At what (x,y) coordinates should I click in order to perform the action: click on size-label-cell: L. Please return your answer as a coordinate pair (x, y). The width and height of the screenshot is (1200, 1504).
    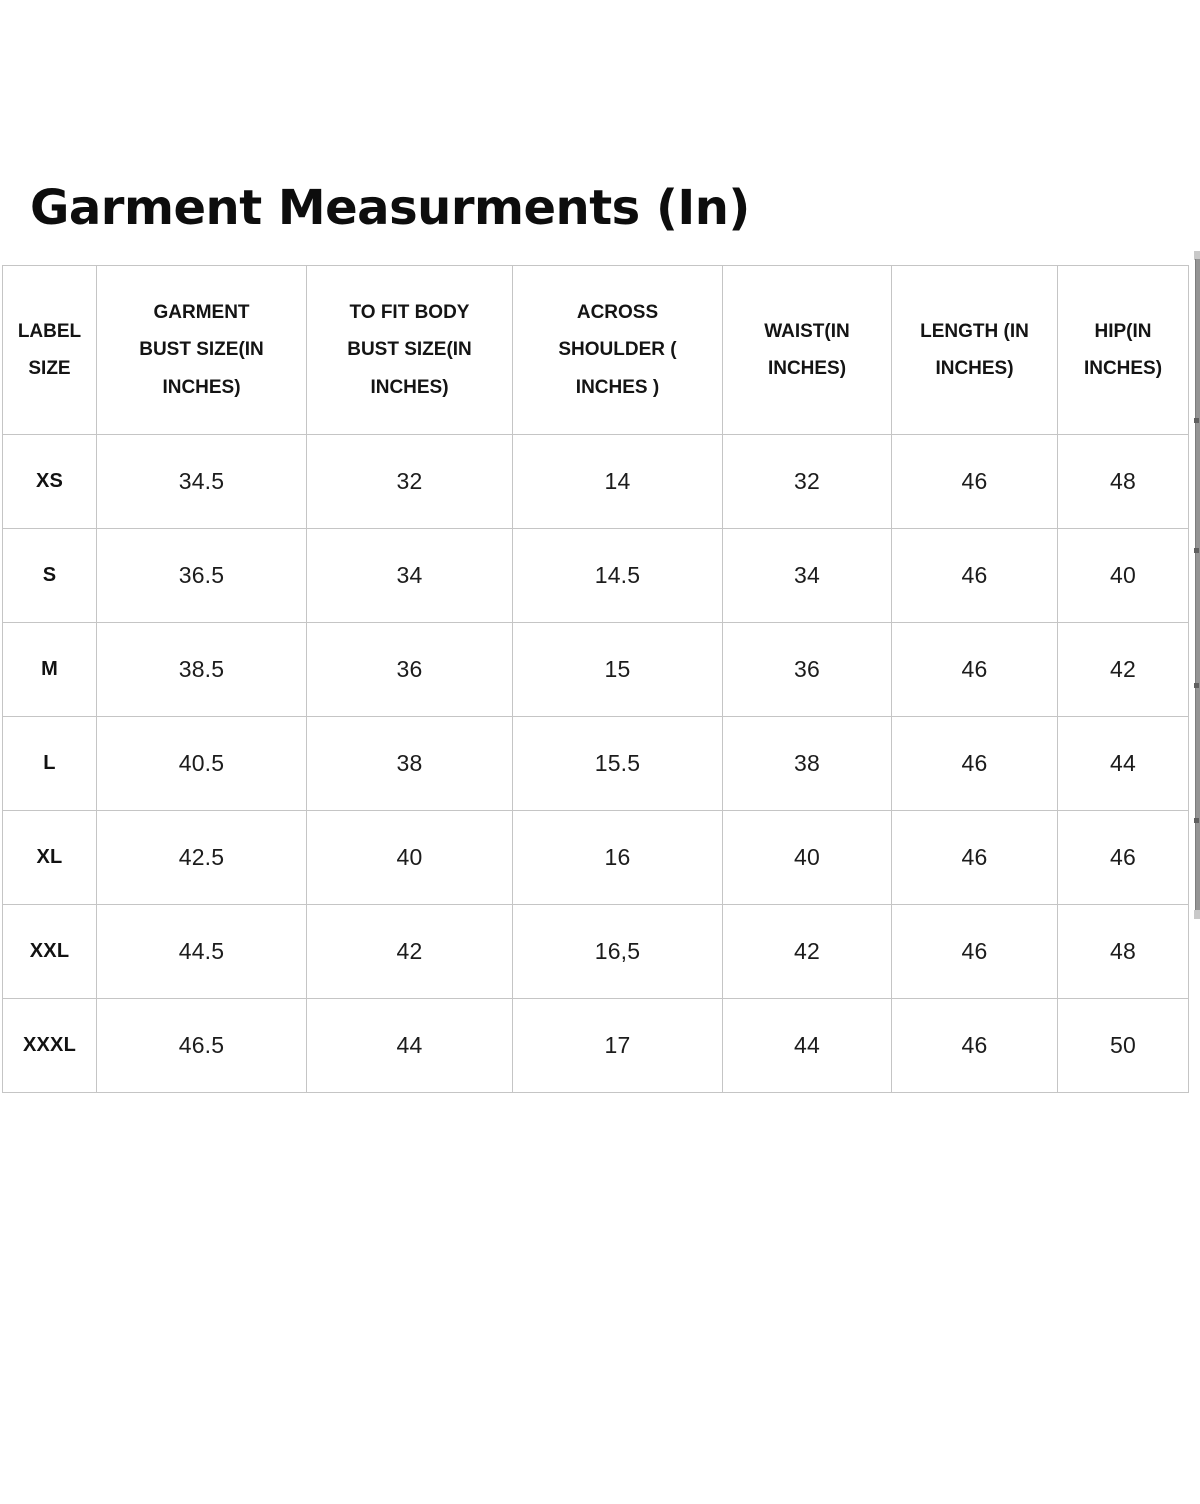
    Looking at the image, I should click on (49, 763).